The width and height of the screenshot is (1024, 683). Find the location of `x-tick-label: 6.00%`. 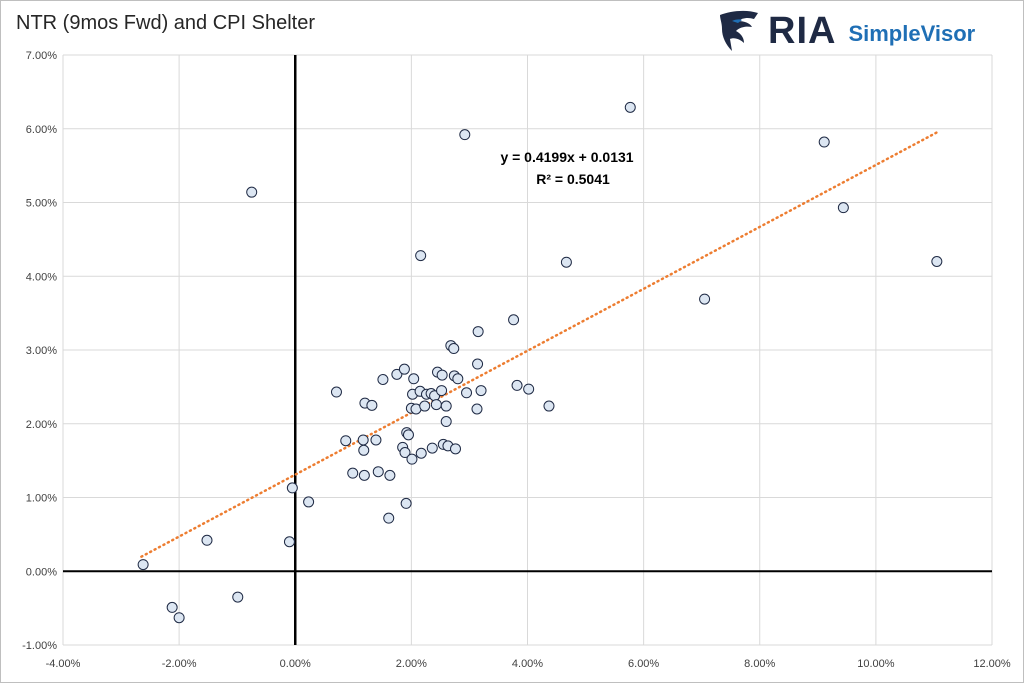

x-tick-label: 6.00% is located at coordinates (643, 664).